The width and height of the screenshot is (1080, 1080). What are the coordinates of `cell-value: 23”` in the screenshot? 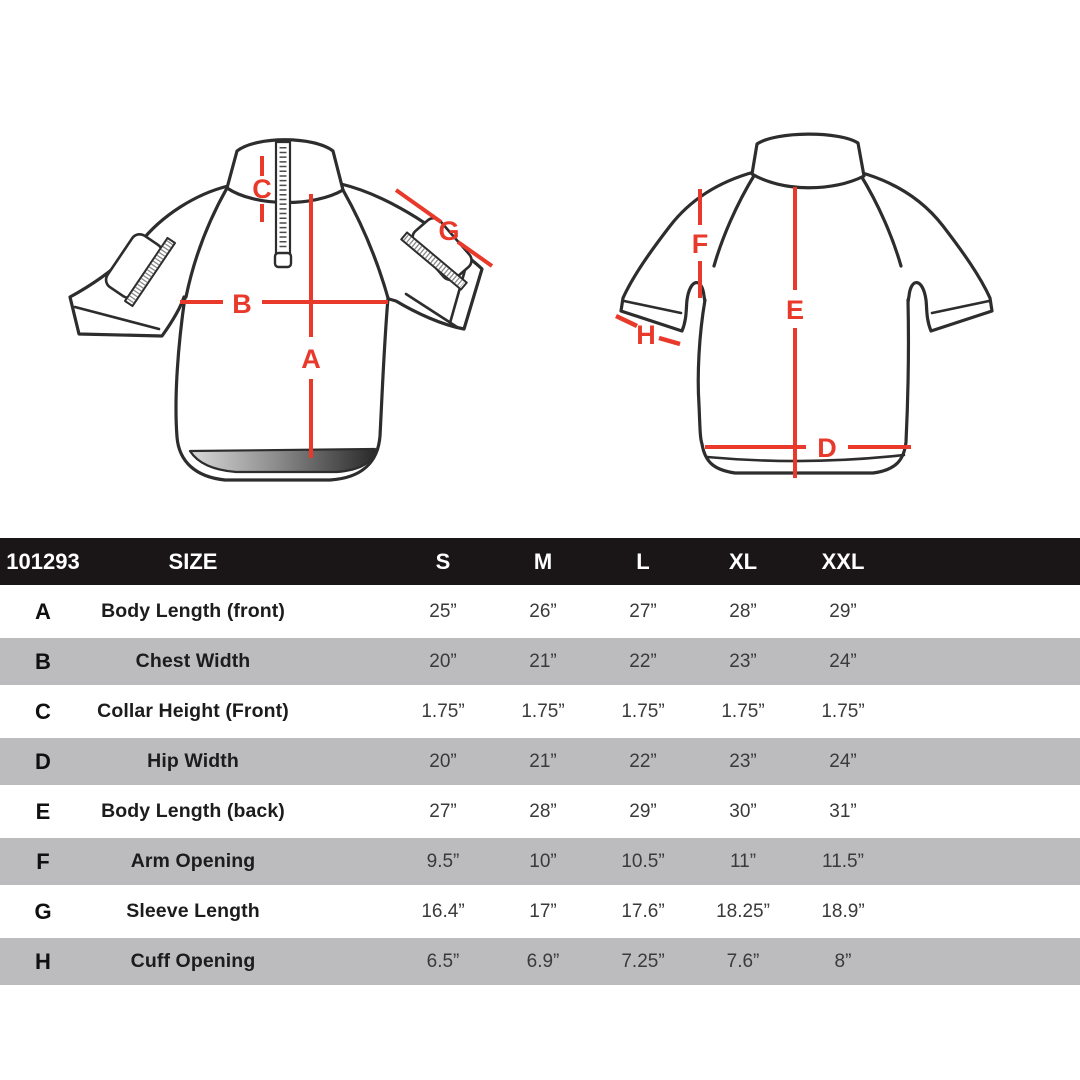 It's located at (743, 761).